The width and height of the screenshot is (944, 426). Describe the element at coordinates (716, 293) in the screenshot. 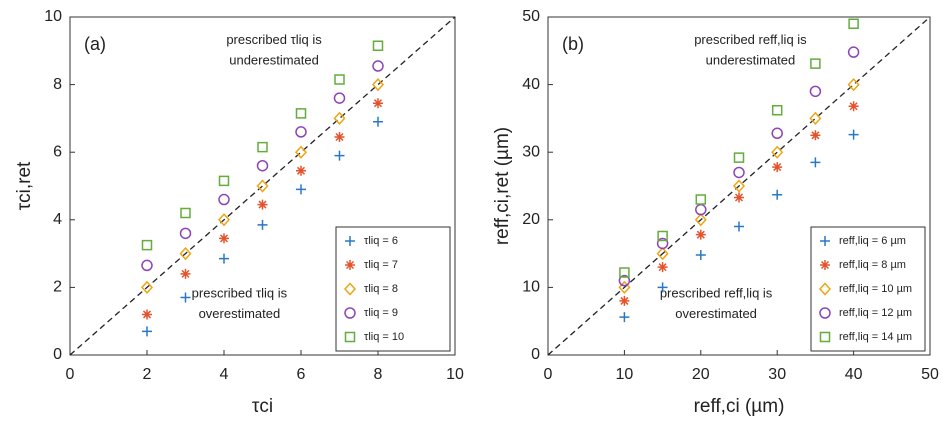

I see `annotation: prescribed reff,liq is` at that location.